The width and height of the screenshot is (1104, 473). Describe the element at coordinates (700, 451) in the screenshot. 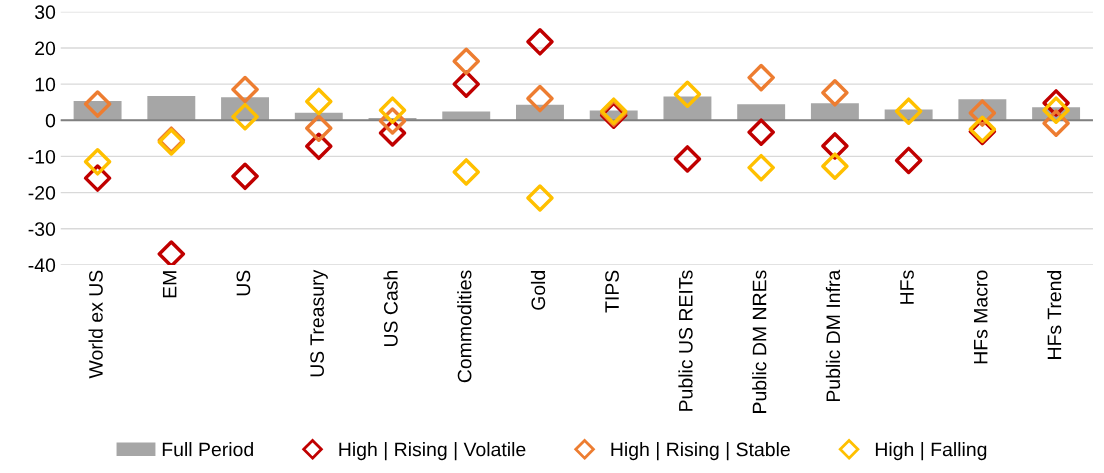

I see `legend-label: High | Rising | Stable` at that location.